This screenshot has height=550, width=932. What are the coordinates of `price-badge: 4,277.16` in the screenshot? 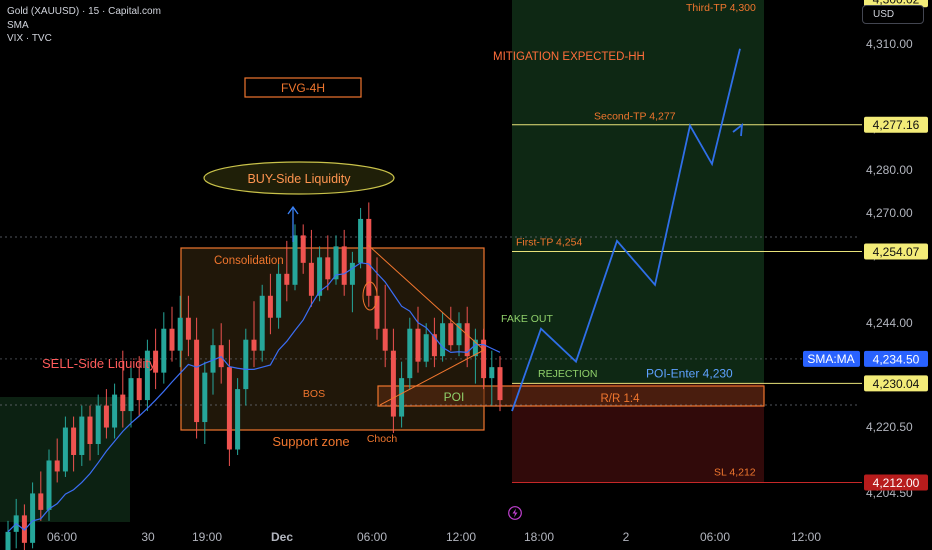 It's located at (896, 124).